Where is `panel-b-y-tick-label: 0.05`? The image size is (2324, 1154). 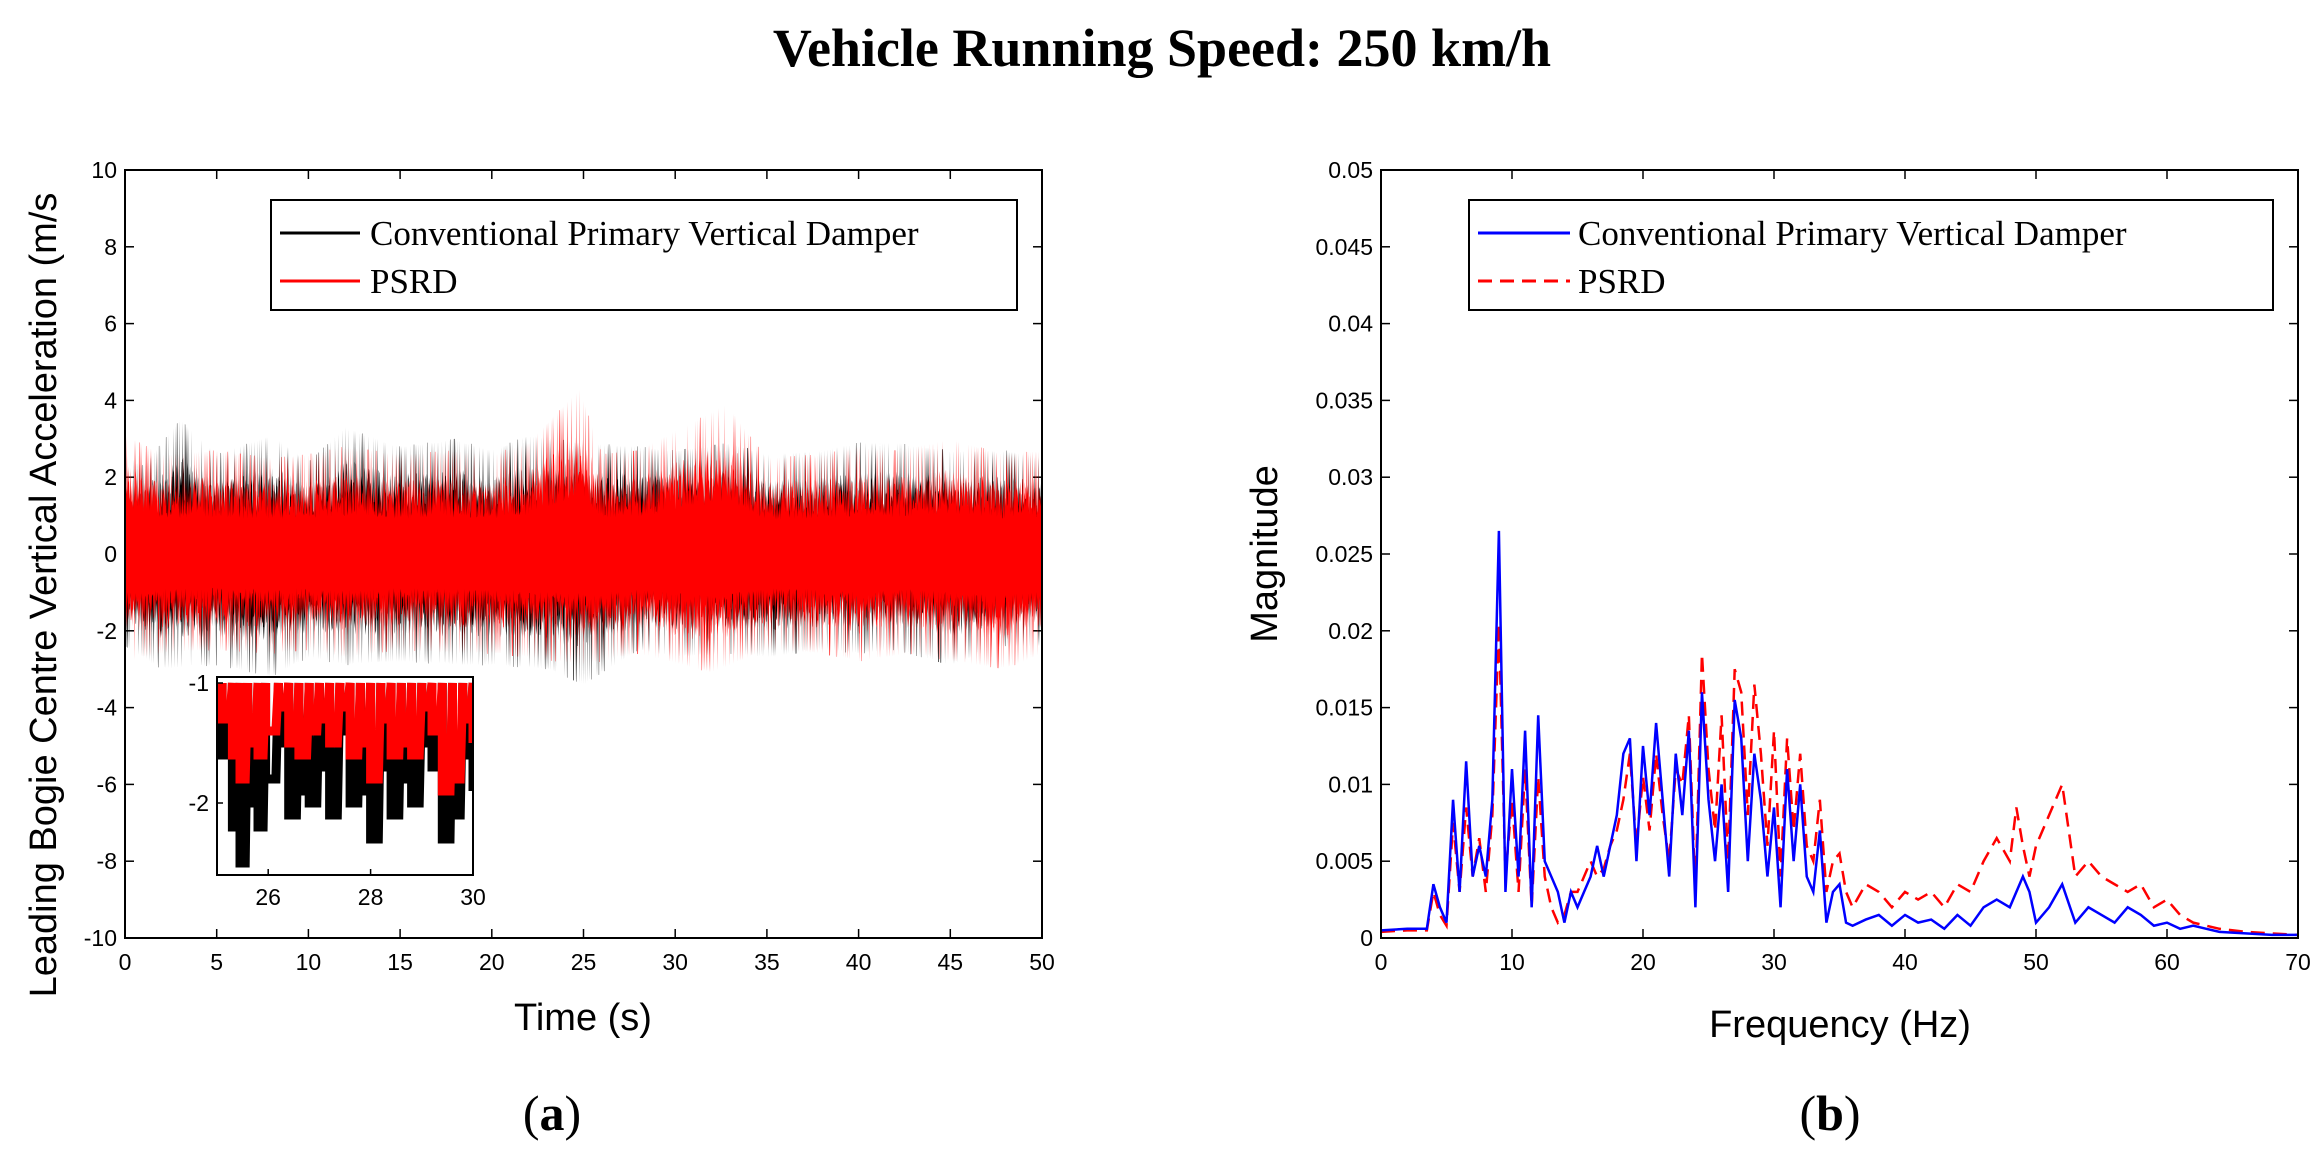 panel-b-y-tick-label: 0.05 is located at coordinates (1350, 170).